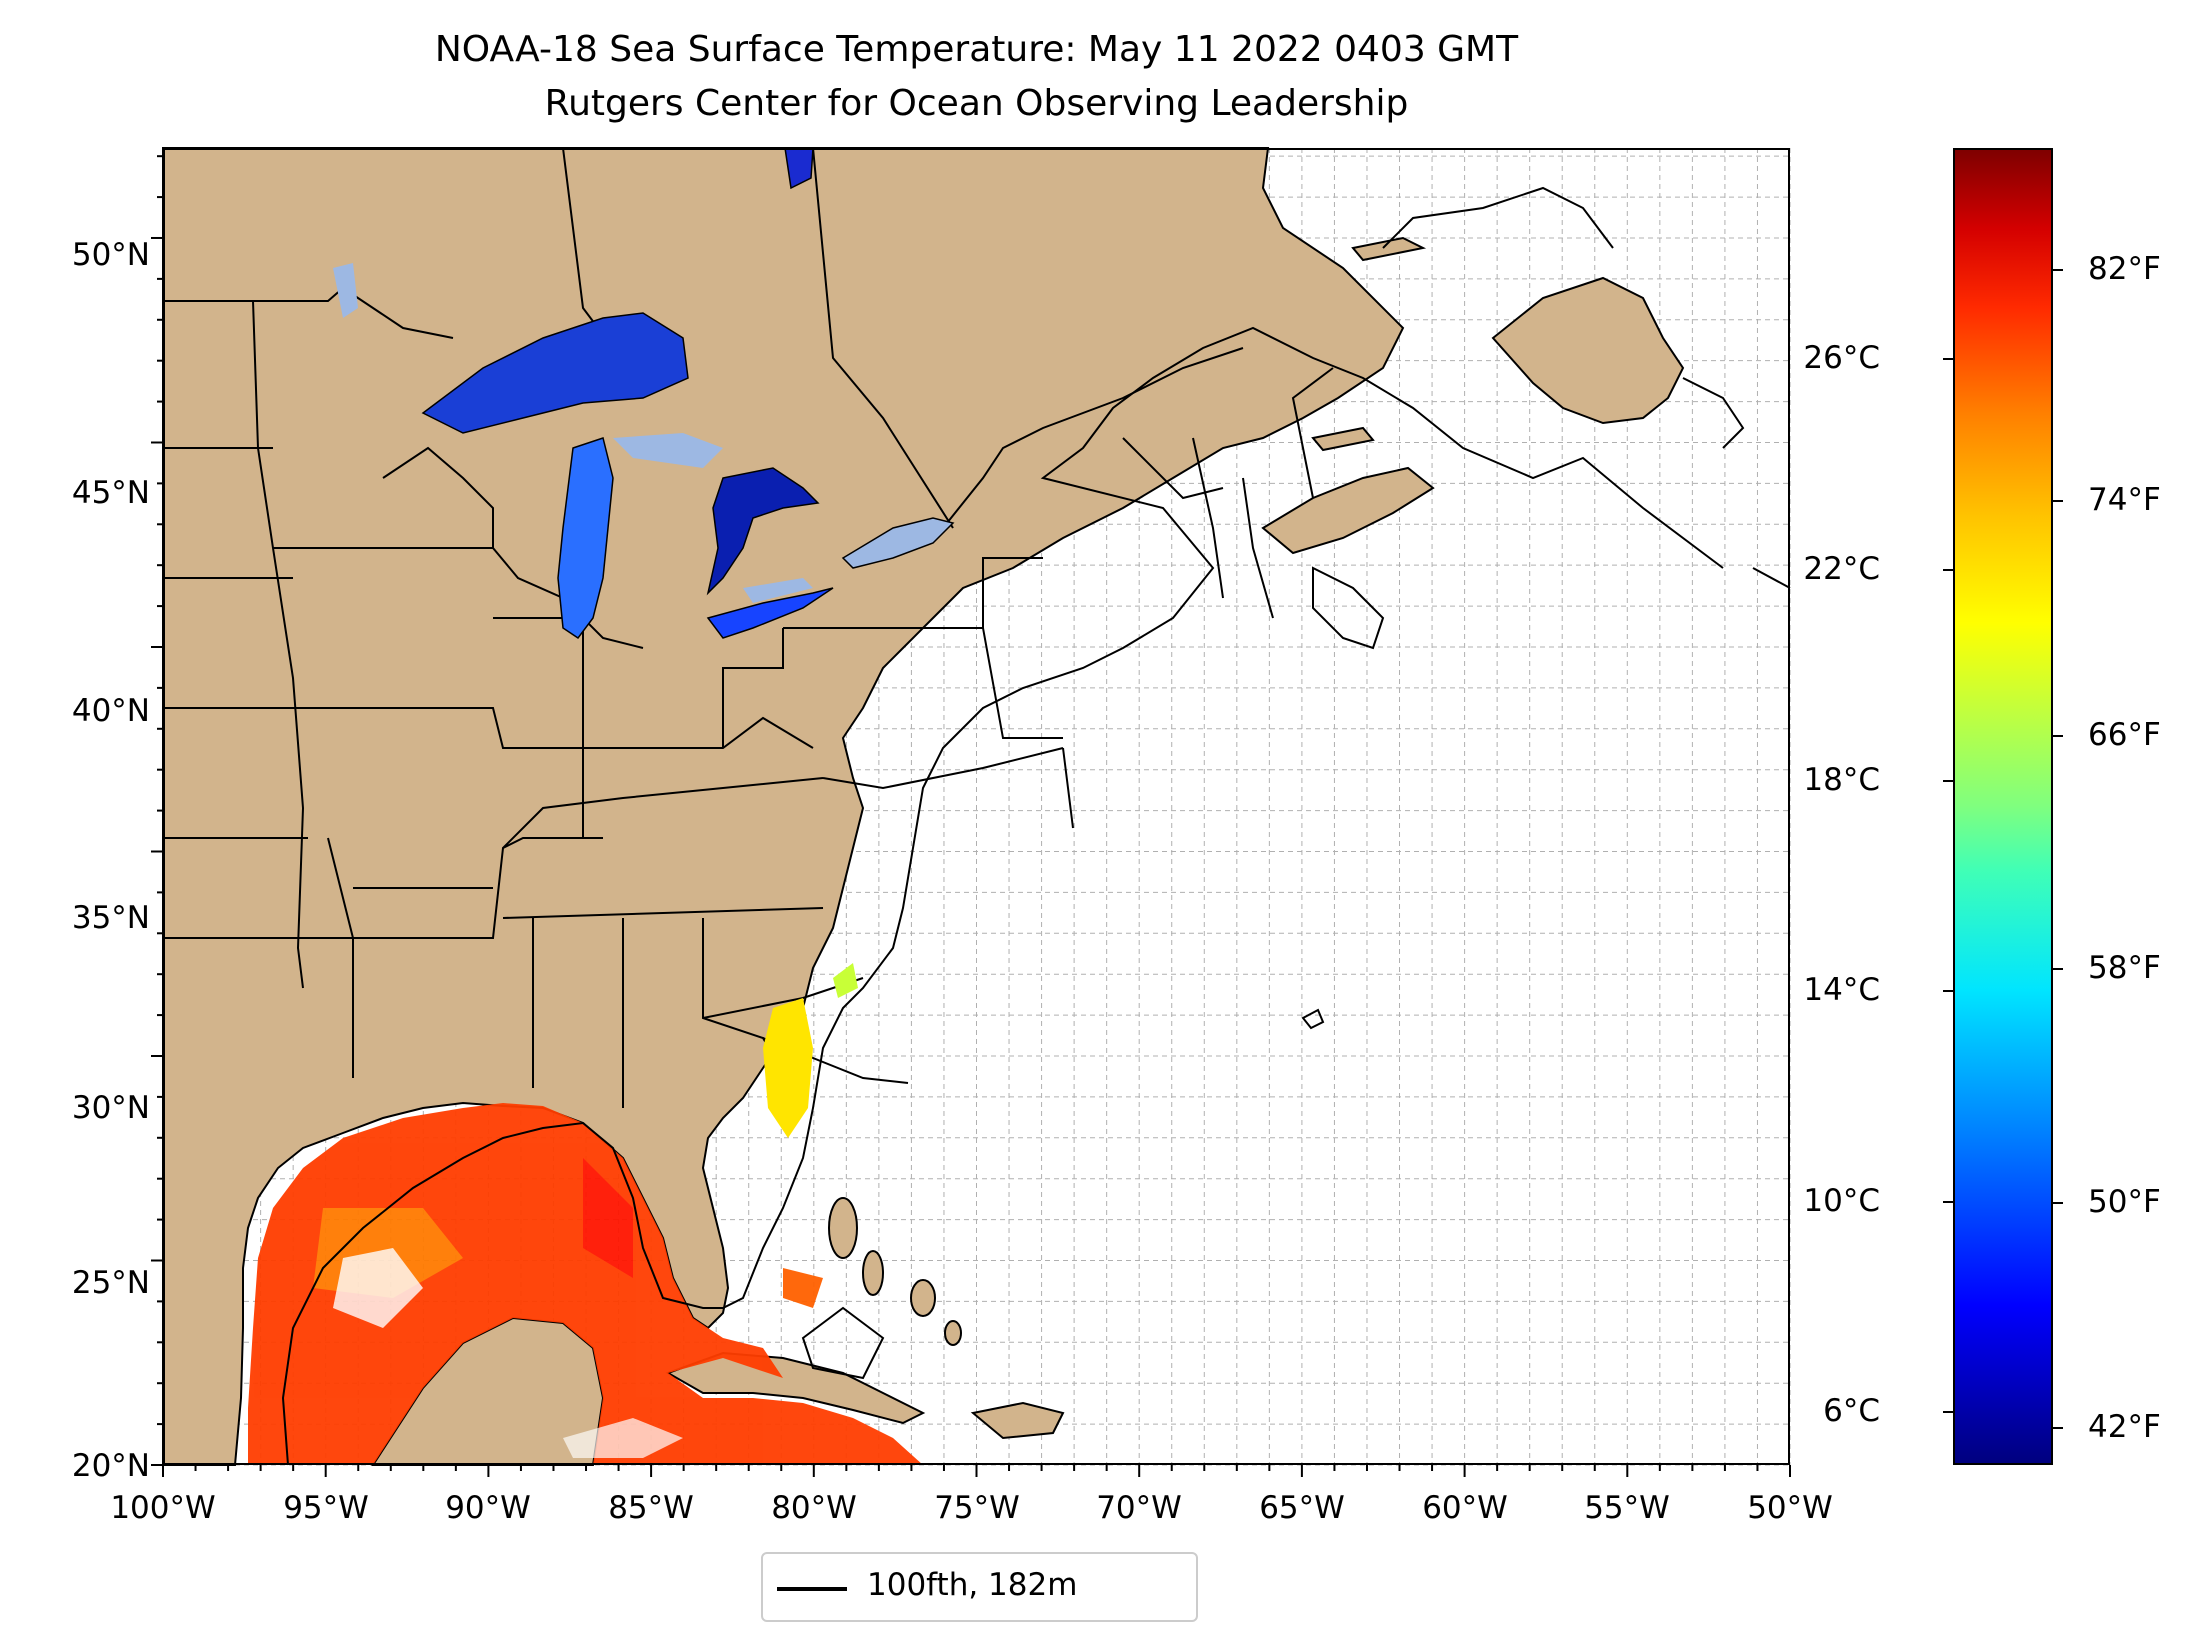 Image resolution: width=2201 pixels, height=1647 pixels. What do you see at coordinates (1017, 1420) in the screenshot?
I see `land-hispaniola` at bounding box center [1017, 1420].